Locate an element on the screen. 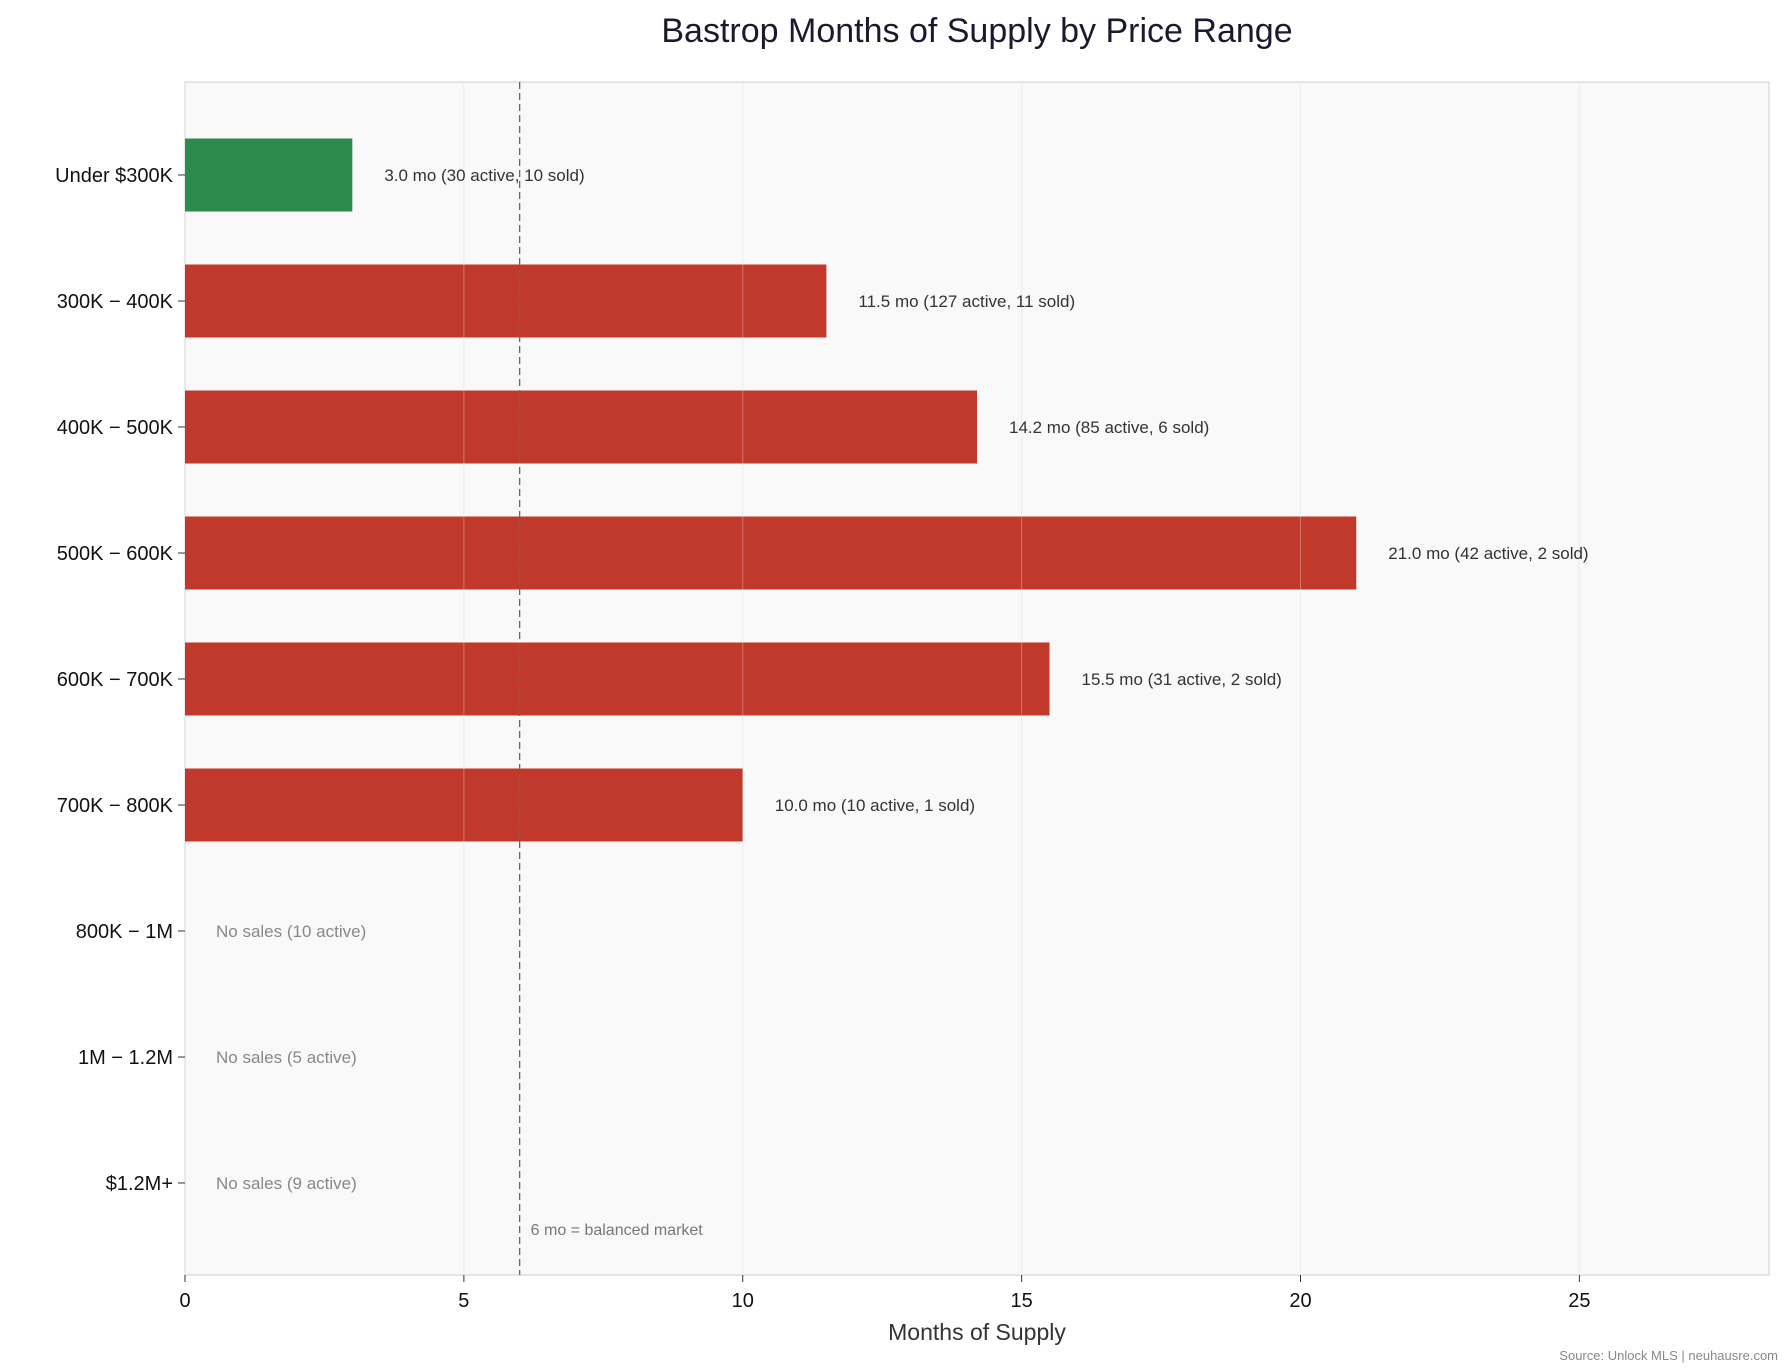 This screenshot has width=1784, height=1372. x-tick-label: 5 is located at coordinates (463, 1301).